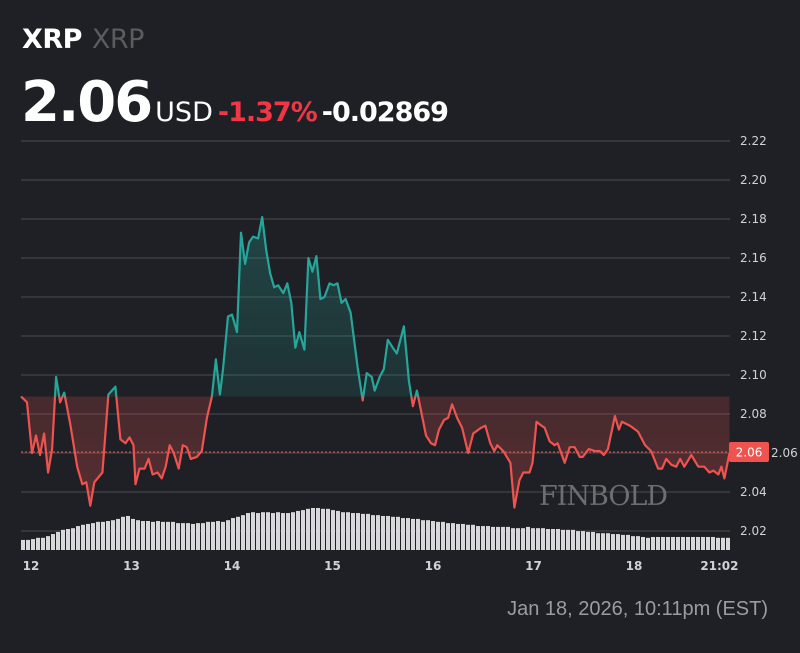  I want to click on y-tick-label: 2.06, so click(784, 453).